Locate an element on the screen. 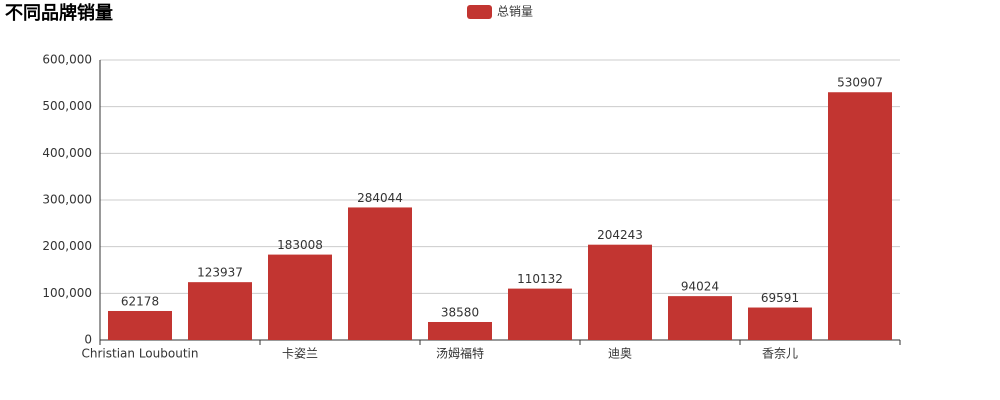 The width and height of the screenshot is (1000, 400). value-label: 284044 is located at coordinates (380, 198).